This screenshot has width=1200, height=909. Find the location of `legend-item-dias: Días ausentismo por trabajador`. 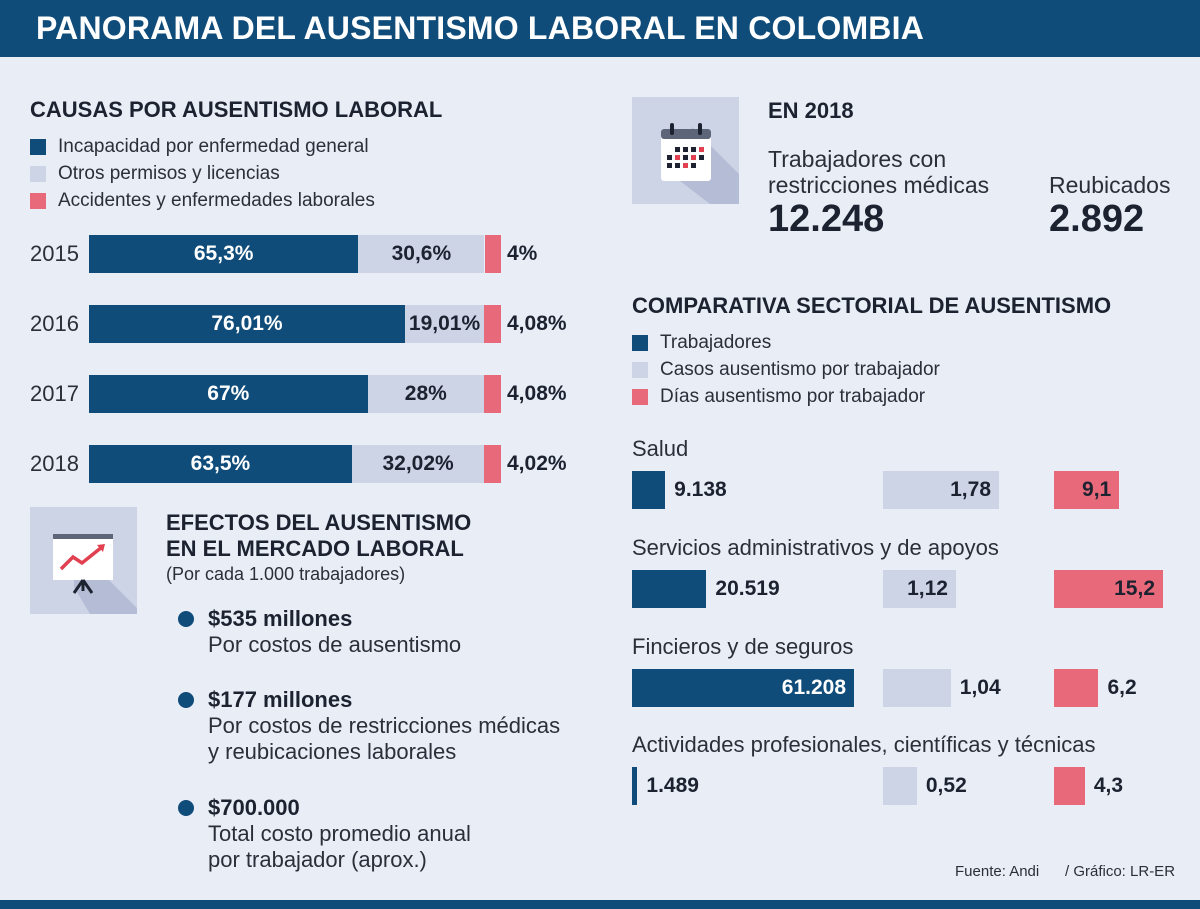

legend-item-dias: Días ausentismo por trabajador is located at coordinates (786, 396).